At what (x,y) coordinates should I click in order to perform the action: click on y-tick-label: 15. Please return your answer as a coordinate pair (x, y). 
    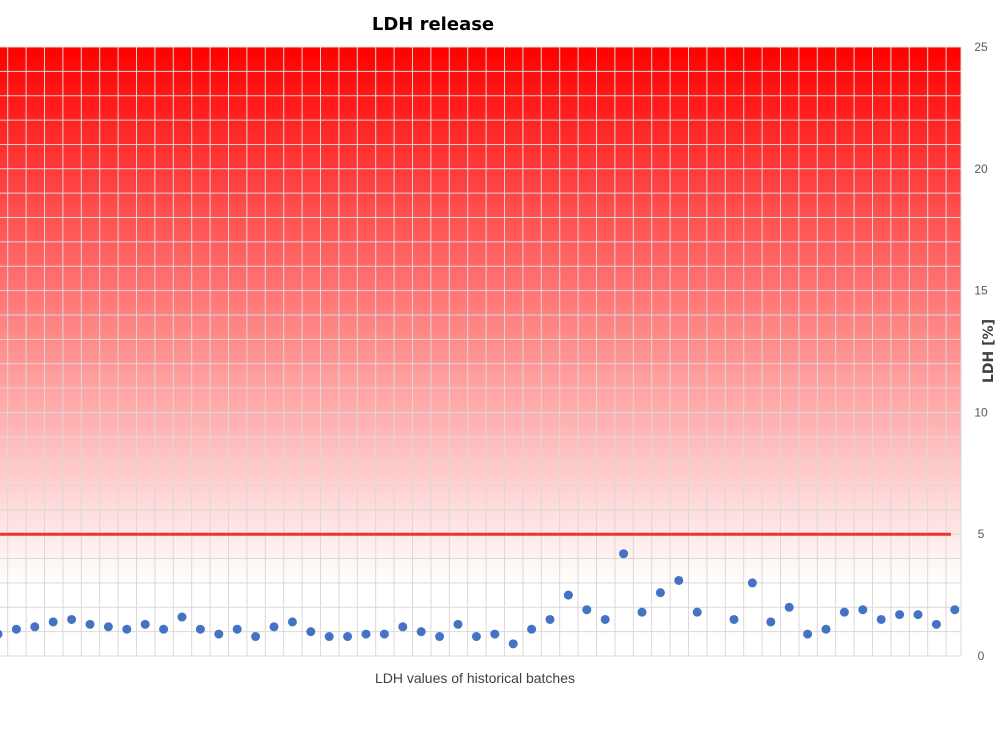
    Looking at the image, I should click on (981, 291).